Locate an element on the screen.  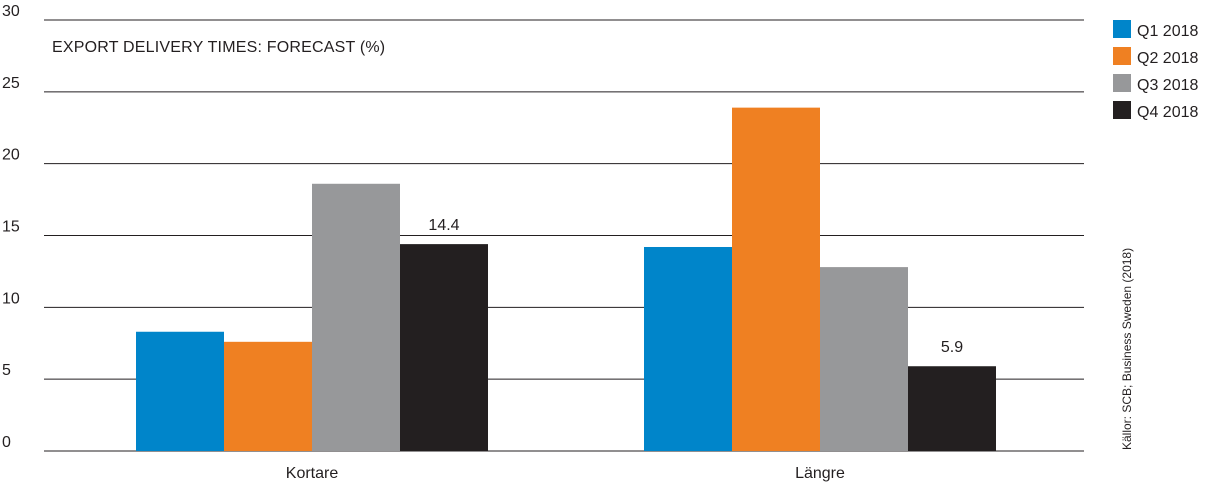
y-tick-label: 15 is located at coordinates (11, 227).